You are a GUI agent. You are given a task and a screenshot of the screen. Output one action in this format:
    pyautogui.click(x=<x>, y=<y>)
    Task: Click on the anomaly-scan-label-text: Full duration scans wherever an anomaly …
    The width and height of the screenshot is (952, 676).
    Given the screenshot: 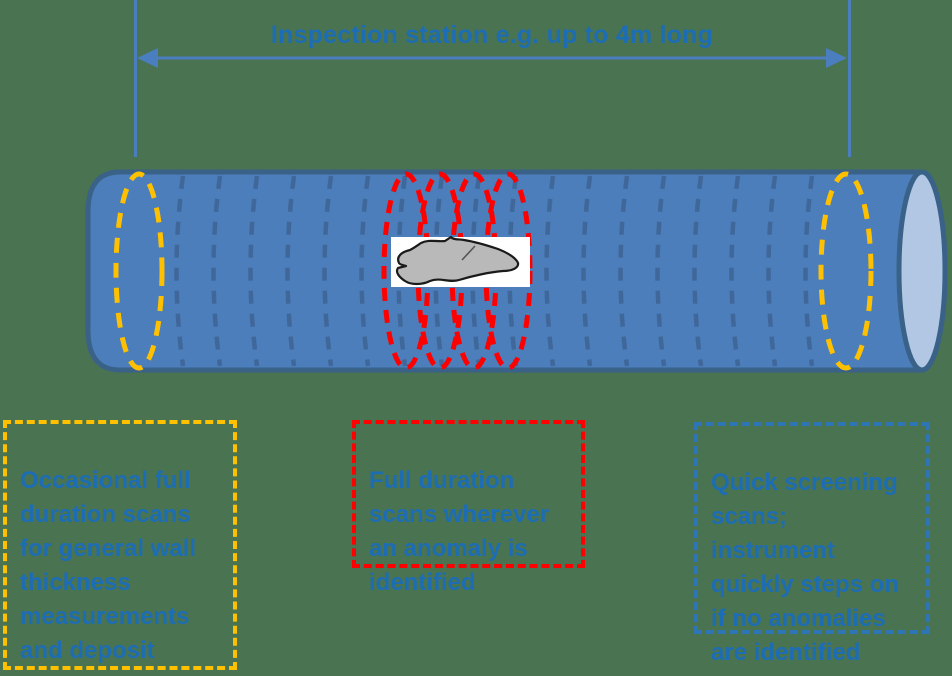 What is the action you would take?
    pyautogui.click(x=459, y=531)
    